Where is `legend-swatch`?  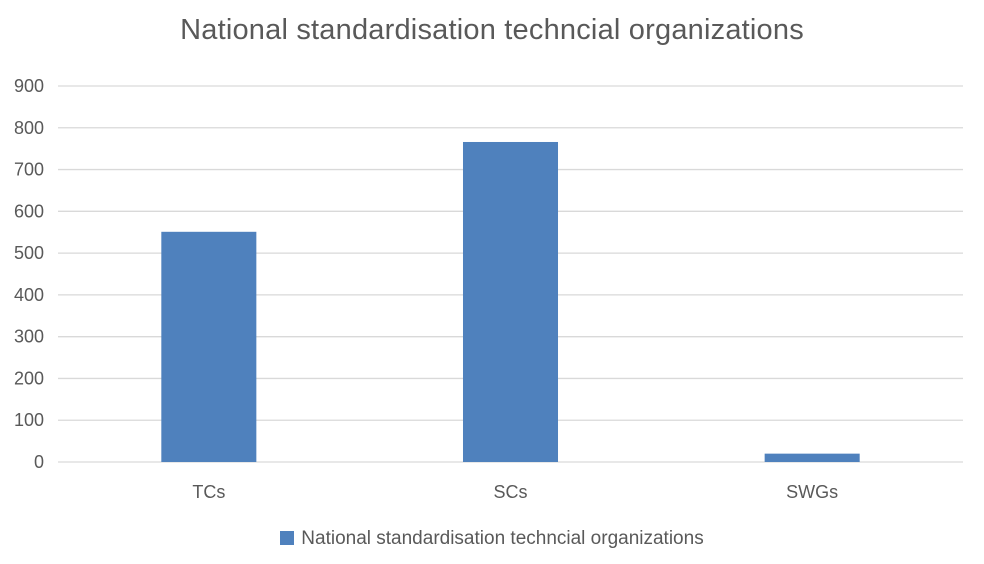
legend-swatch is located at coordinates (287, 538).